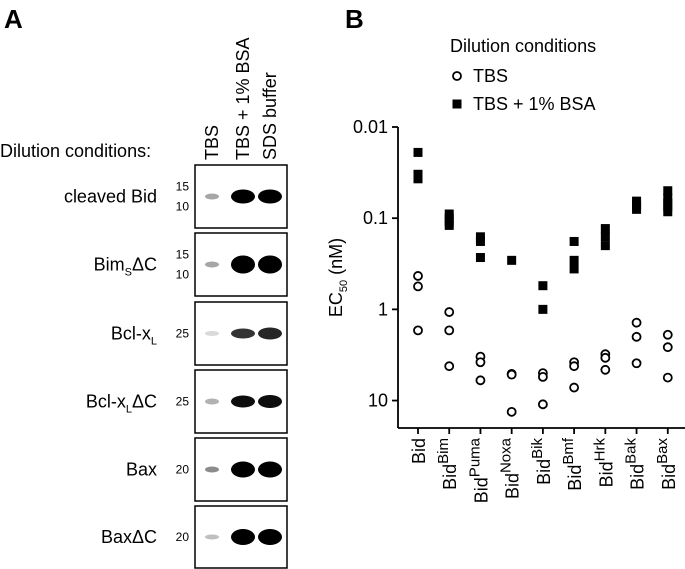  I want to click on legend-marker, so click(457, 76).